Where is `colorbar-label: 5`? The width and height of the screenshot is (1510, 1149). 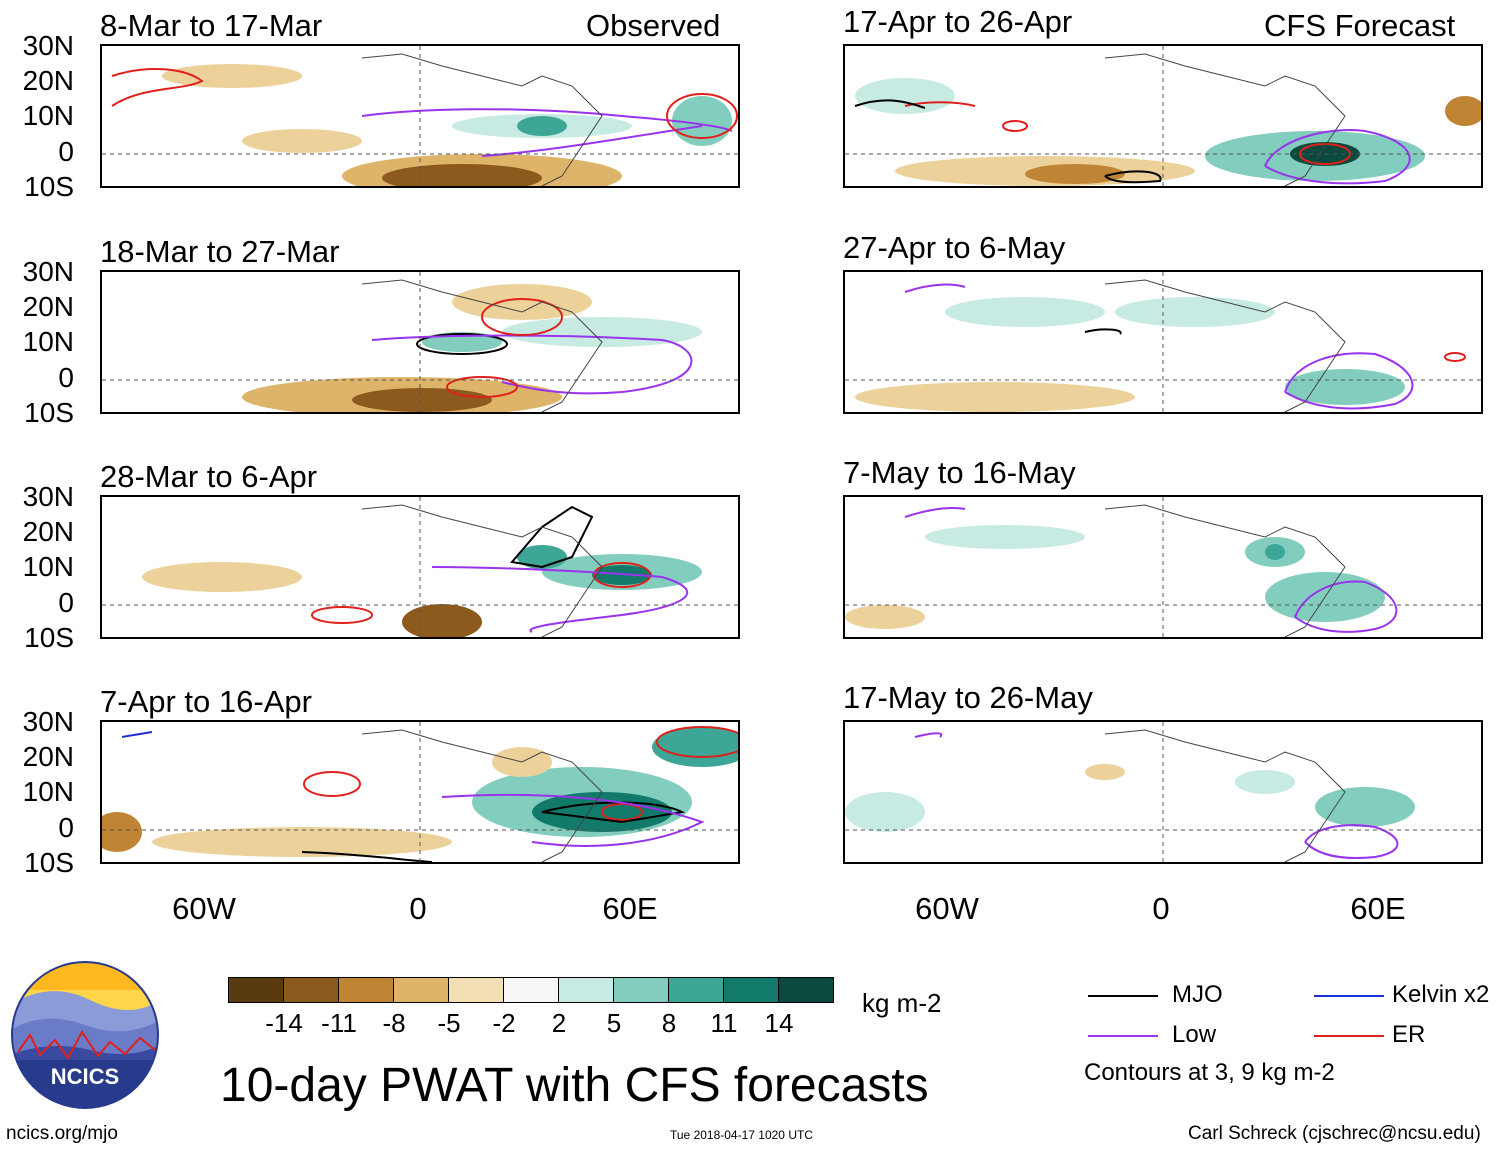 colorbar-label: 5 is located at coordinates (614, 1023).